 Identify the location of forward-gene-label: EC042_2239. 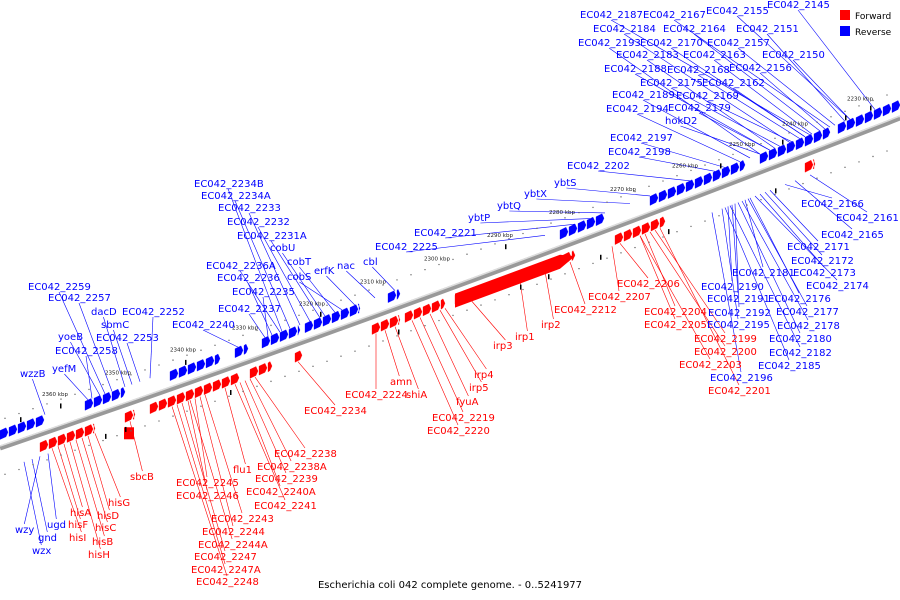
(286, 479).